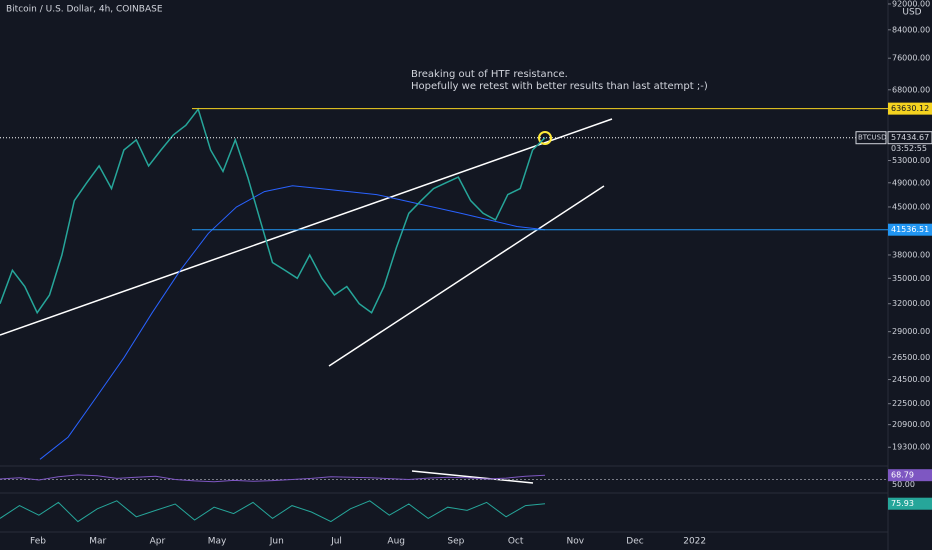  I want to click on y-tick-label: 35000.00, so click(911, 278).